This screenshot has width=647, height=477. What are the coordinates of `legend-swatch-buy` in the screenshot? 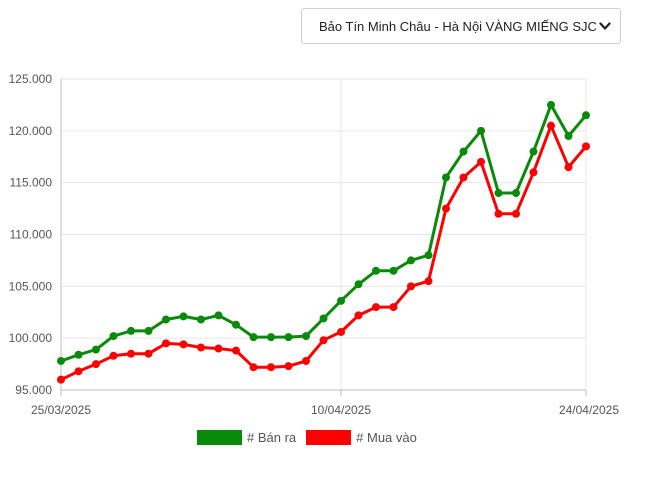 It's located at (329, 437).